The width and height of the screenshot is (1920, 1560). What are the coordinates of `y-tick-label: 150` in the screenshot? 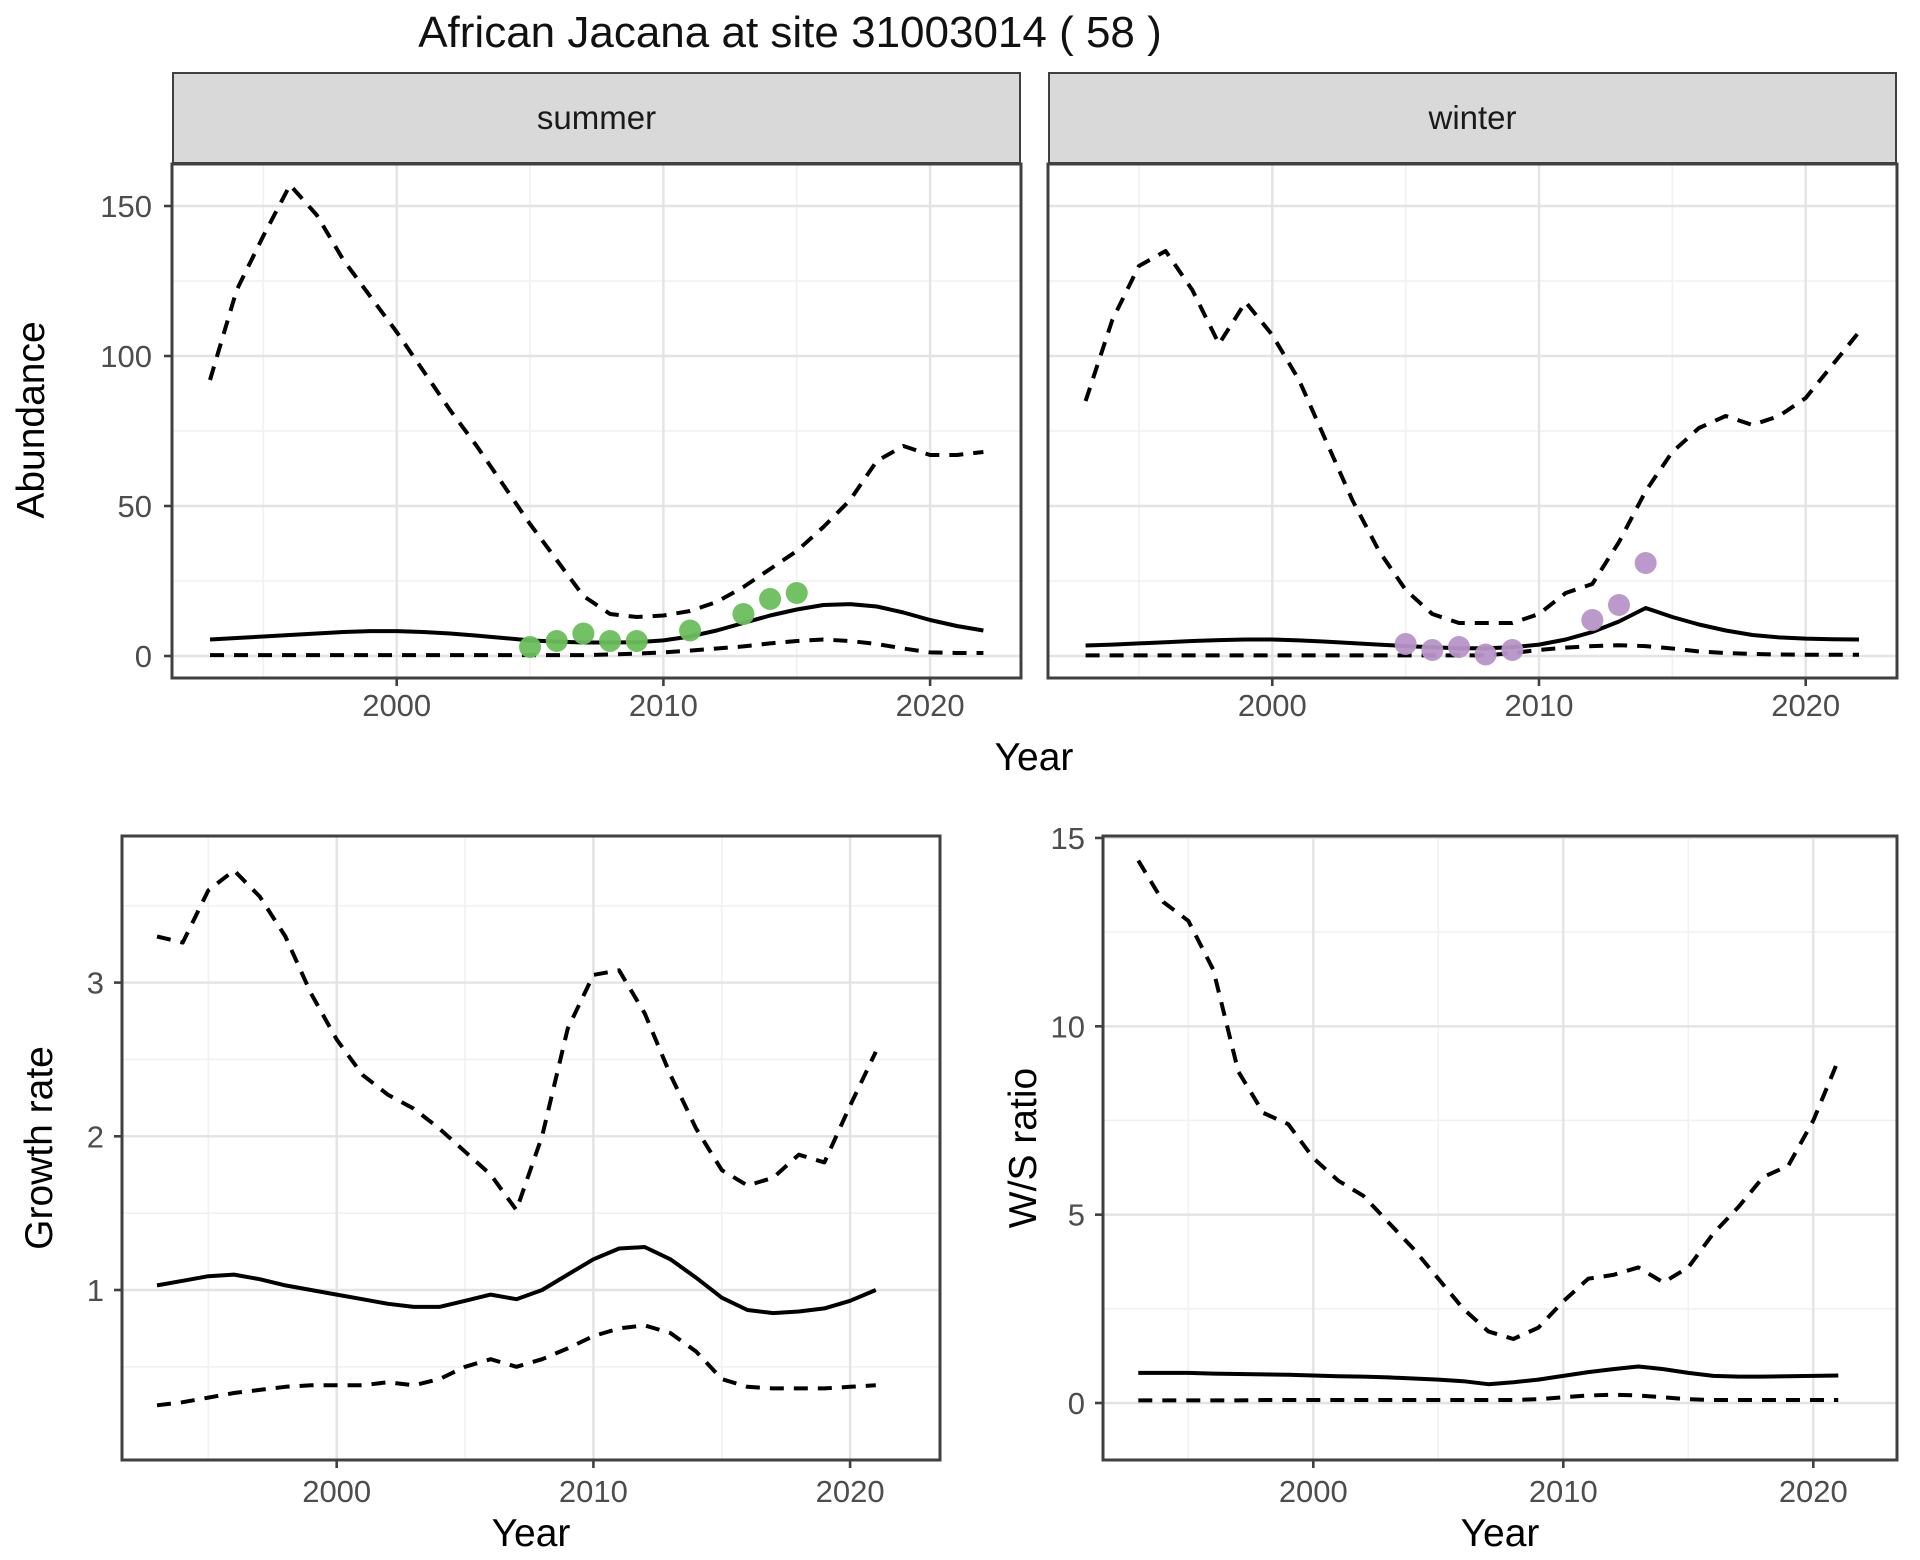 It's located at (126, 206).